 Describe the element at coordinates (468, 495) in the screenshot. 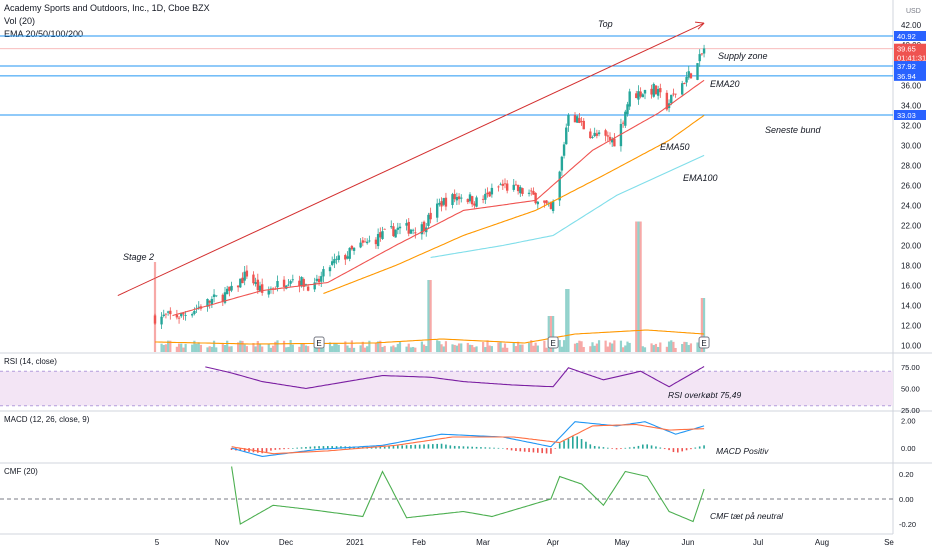

I see `cmf-line` at that location.